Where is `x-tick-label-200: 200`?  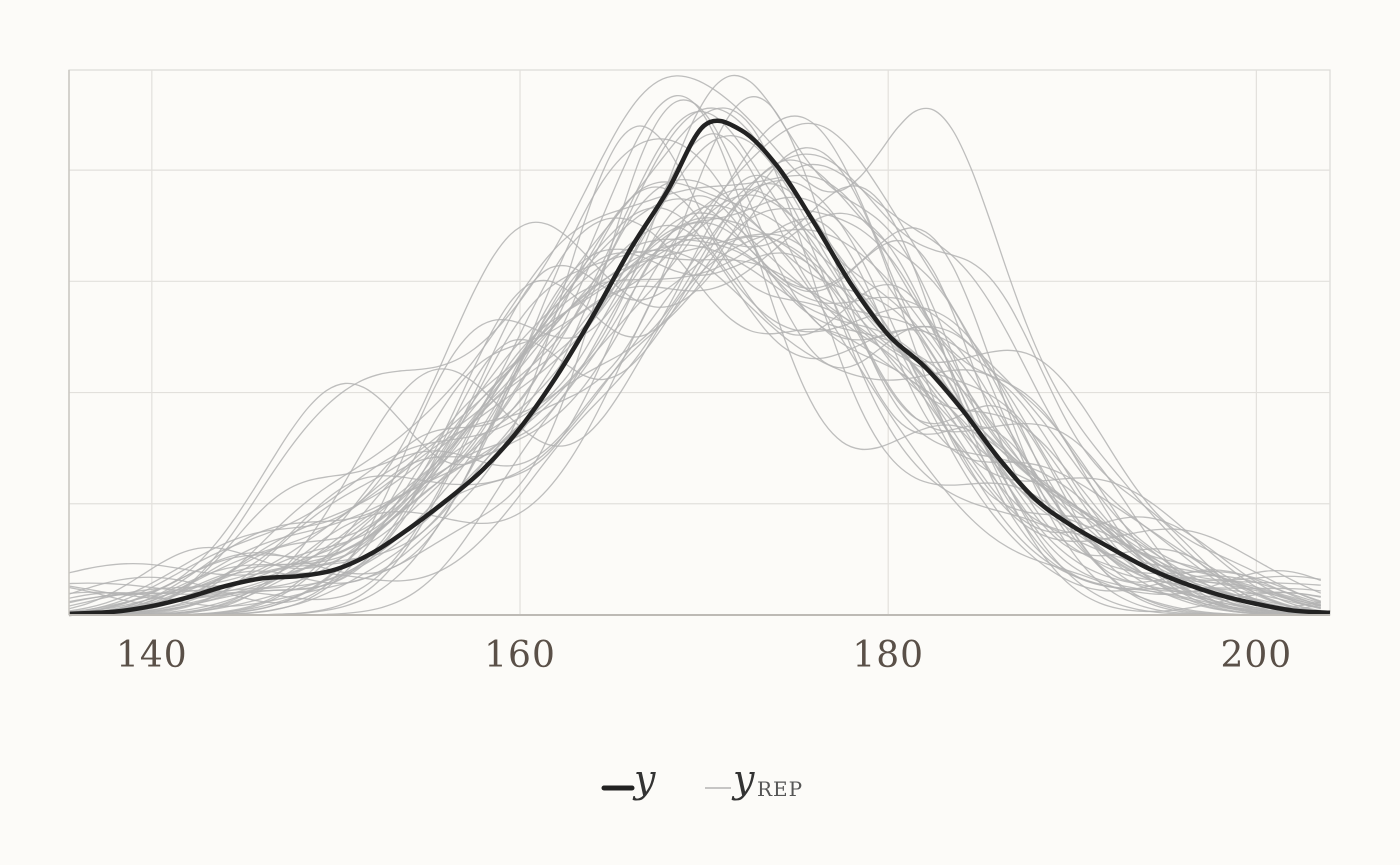 x-tick-label-200: 200 is located at coordinates (1257, 655).